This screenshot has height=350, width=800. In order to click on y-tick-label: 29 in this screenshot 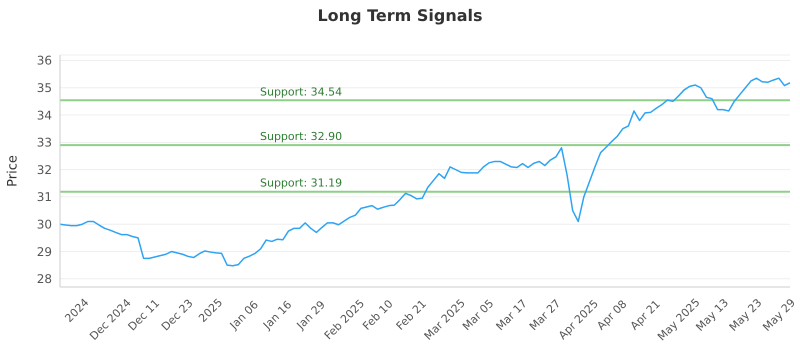, I will do `click(44, 251)`.